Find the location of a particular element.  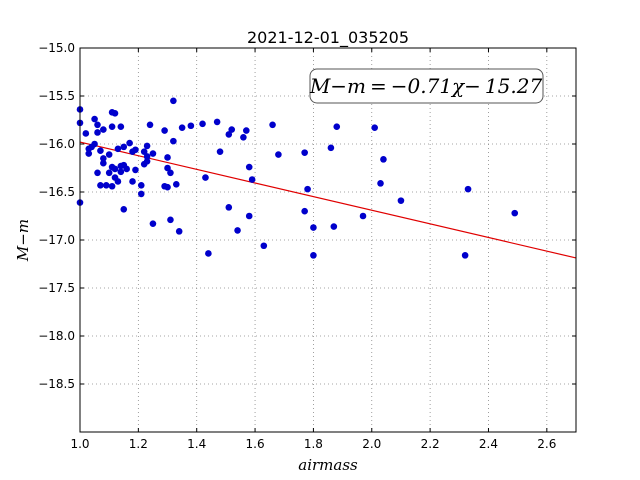

x-tick-label: 2.0 is located at coordinates (371, 444).